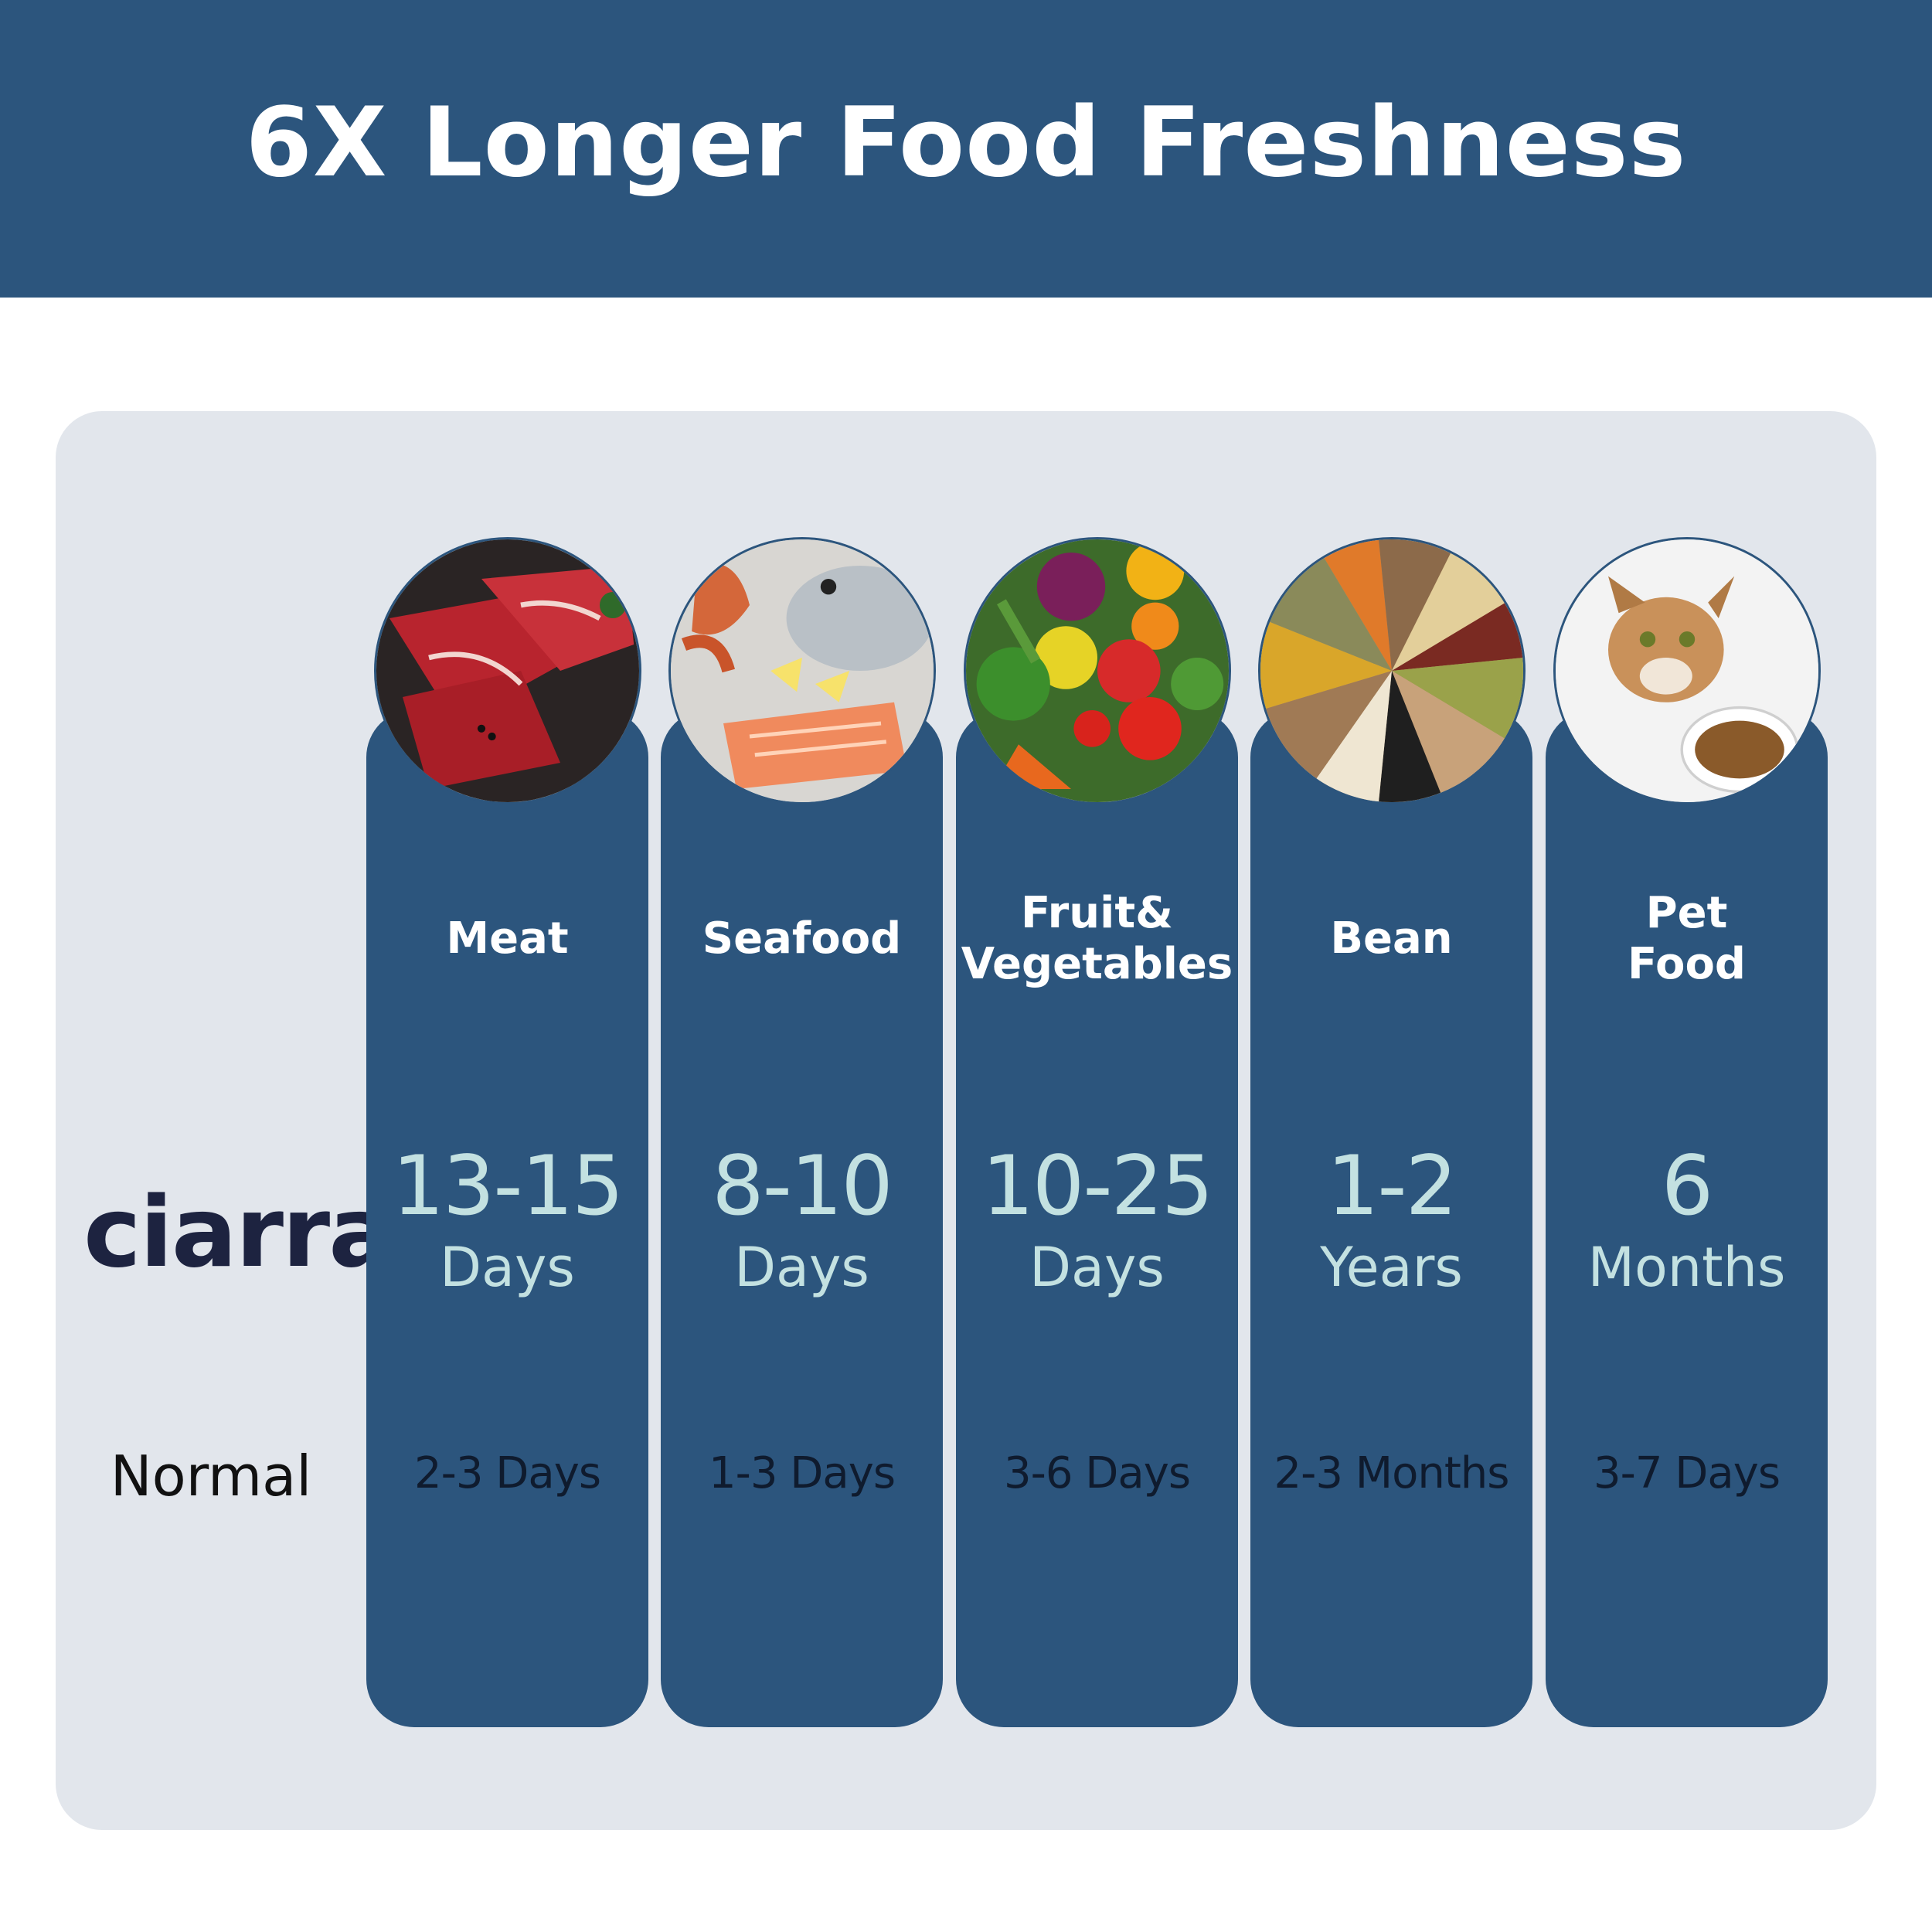 The height and width of the screenshot is (1932, 1932). What do you see at coordinates (1097, 1185) in the screenshot?
I see `ciarra-value-fruit-vegetables: 10-25` at bounding box center [1097, 1185].